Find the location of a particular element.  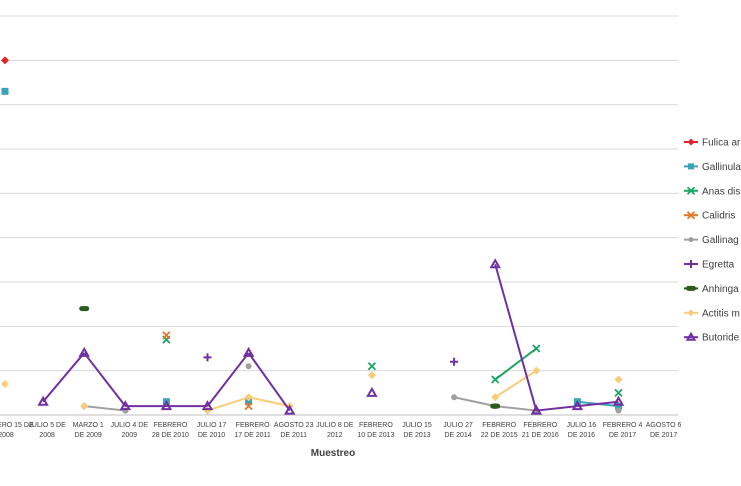

legend-item: Actitis m is located at coordinates (712, 313).